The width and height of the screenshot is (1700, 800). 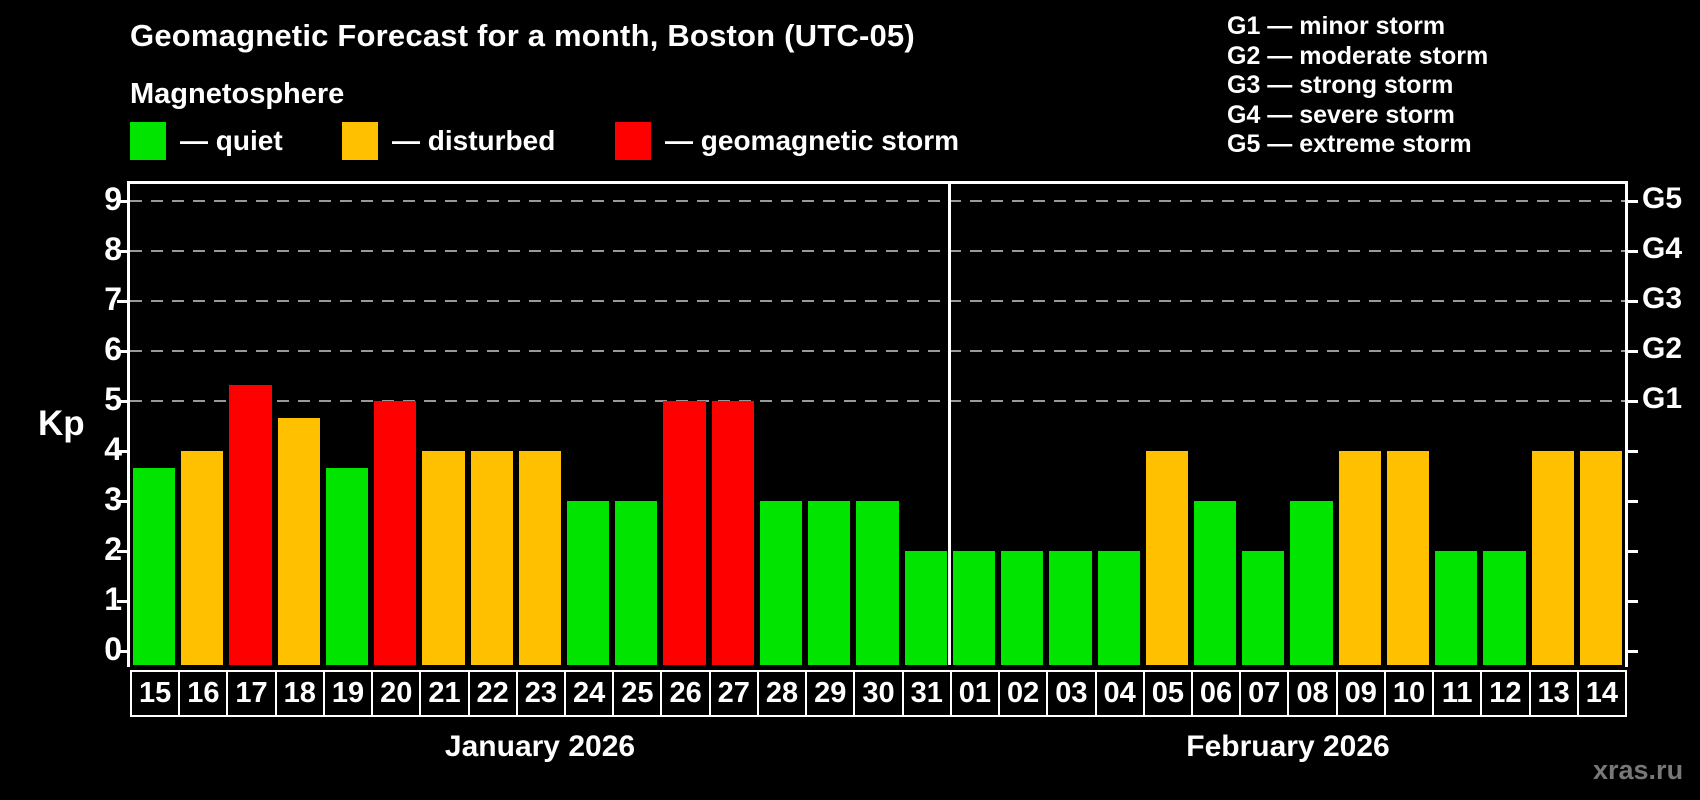 I want to click on legend-label-storm: — geomagnetic storm, so click(x=812, y=140).